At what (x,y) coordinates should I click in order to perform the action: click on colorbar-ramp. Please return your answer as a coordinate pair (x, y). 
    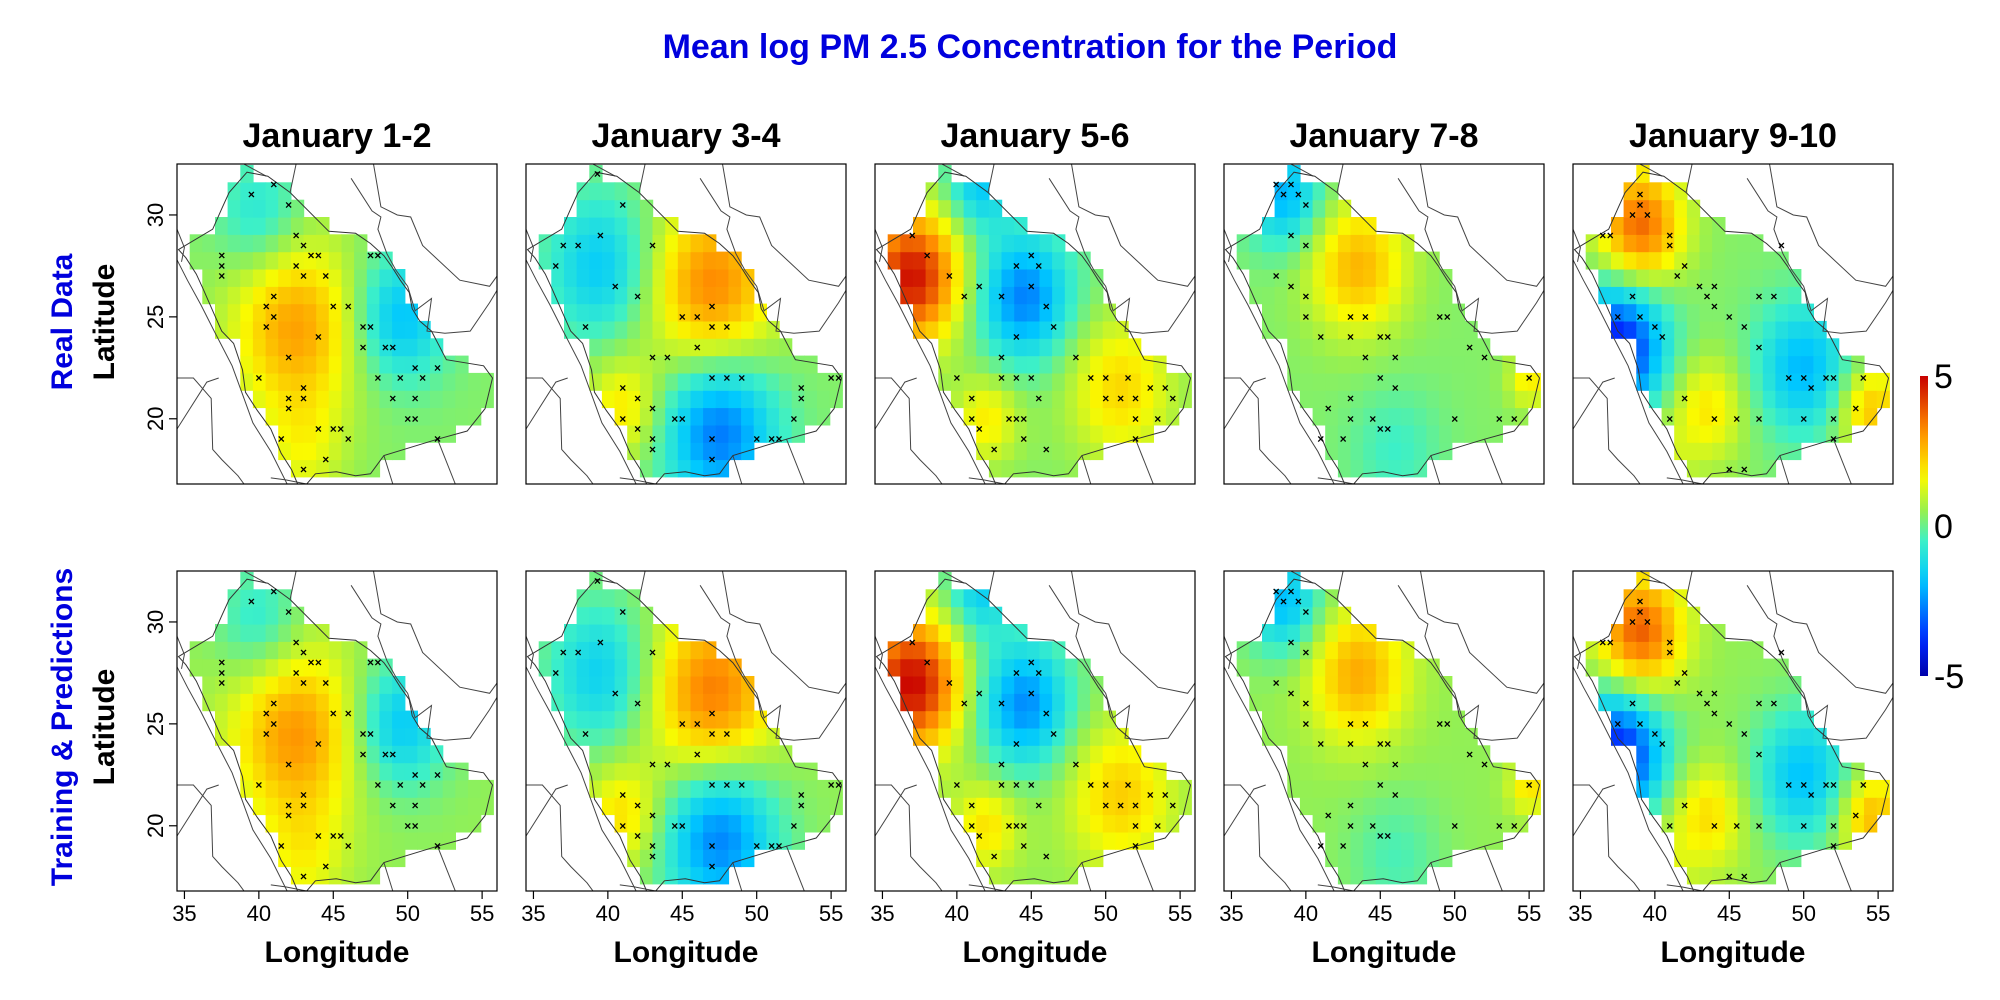
    Looking at the image, I should click on (1924, 526).